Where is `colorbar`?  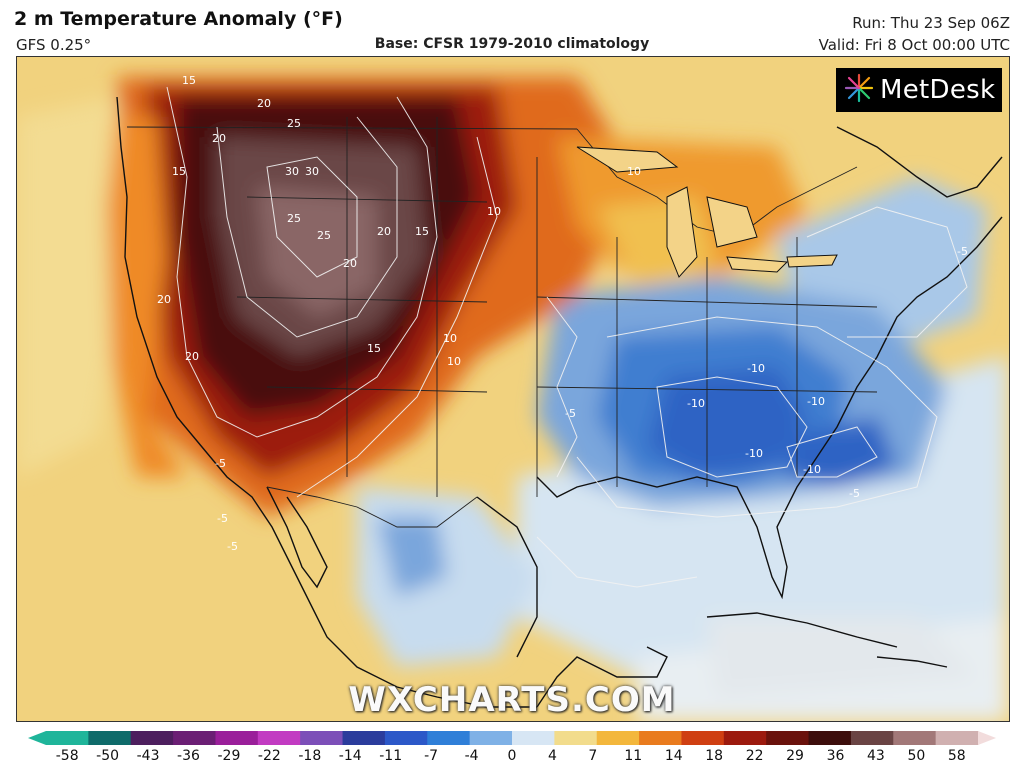
colorbar is located at coordinates (512, 738).